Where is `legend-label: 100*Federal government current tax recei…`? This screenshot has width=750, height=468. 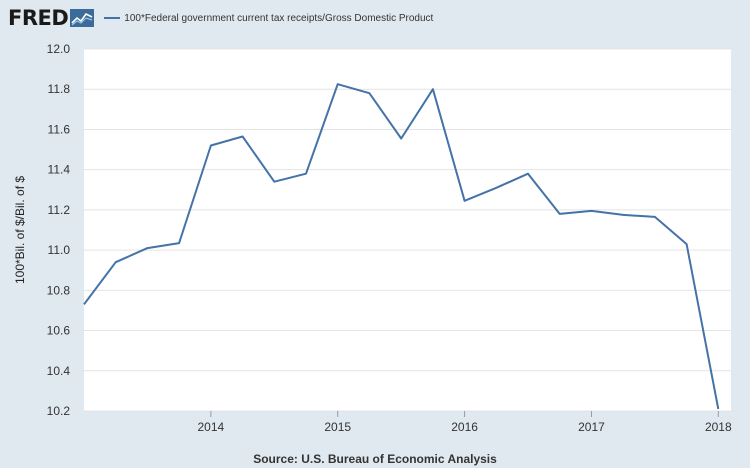 legend-label: 100*Federal government current tax recei… is located at coordinates (279, 18).